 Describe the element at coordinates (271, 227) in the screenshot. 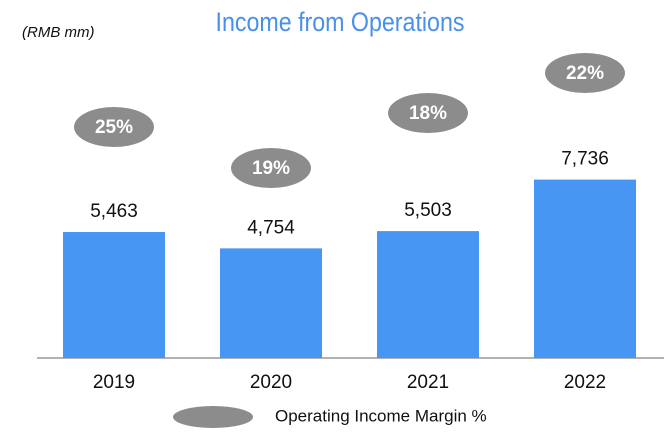

I see `value-label: 4,754` at that location.